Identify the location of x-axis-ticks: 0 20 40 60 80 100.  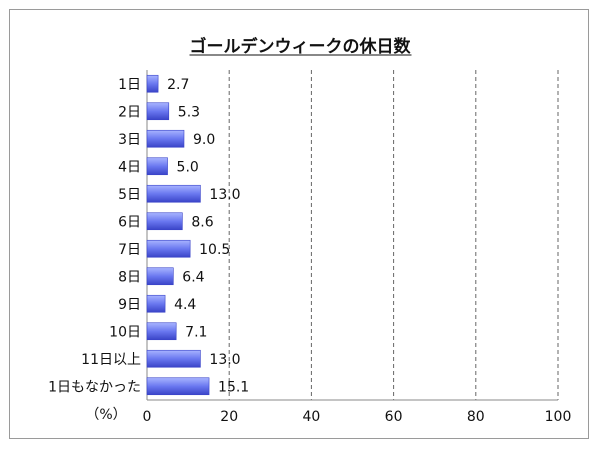
(357, 417).